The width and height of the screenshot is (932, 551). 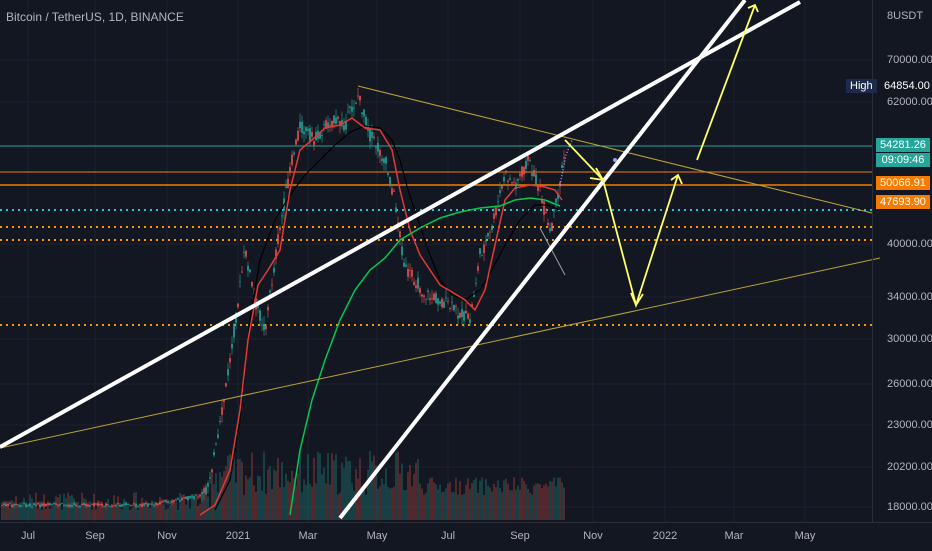 What do you see at coordinates (95, 17) in the screenshot?
I see `symbol-title: Bitcoin / TetherUS, 1D, BINANCE` at bounding box center [95, 17].